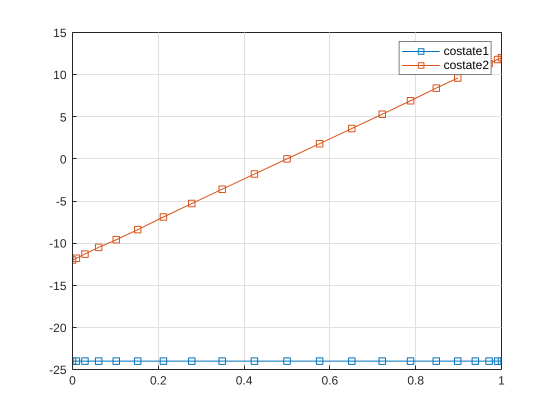  Describe the element at coordinates (502, 381) in the screenshot. I see `x-tick-label: 1` at that location.